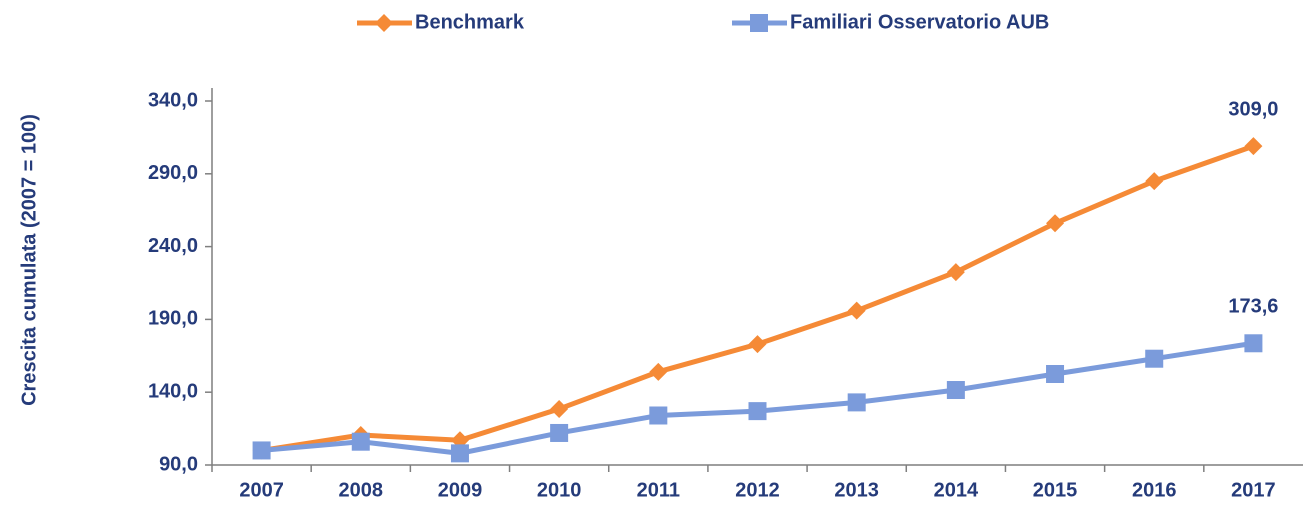 The width and height of the screenshot is (1303, 507). What do you see at coordinates (361, 490) in the screenshot?
I see `x-tick-label: 2008` at bounding box center [361, 490].